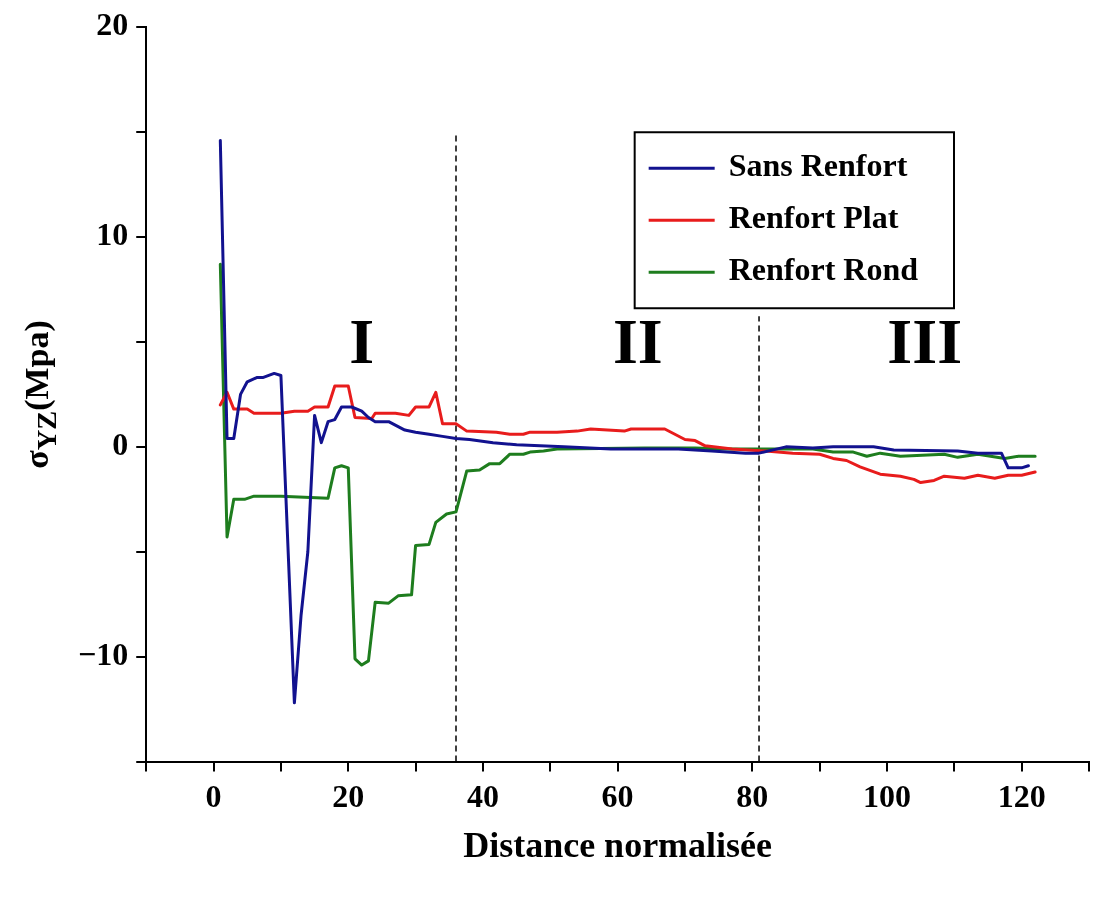 This screenshot has width=1097, height=916. What do you see at coordinates (925, 342) in the screenshot?
I see `annotation: III` at bounding box center [925, 342].